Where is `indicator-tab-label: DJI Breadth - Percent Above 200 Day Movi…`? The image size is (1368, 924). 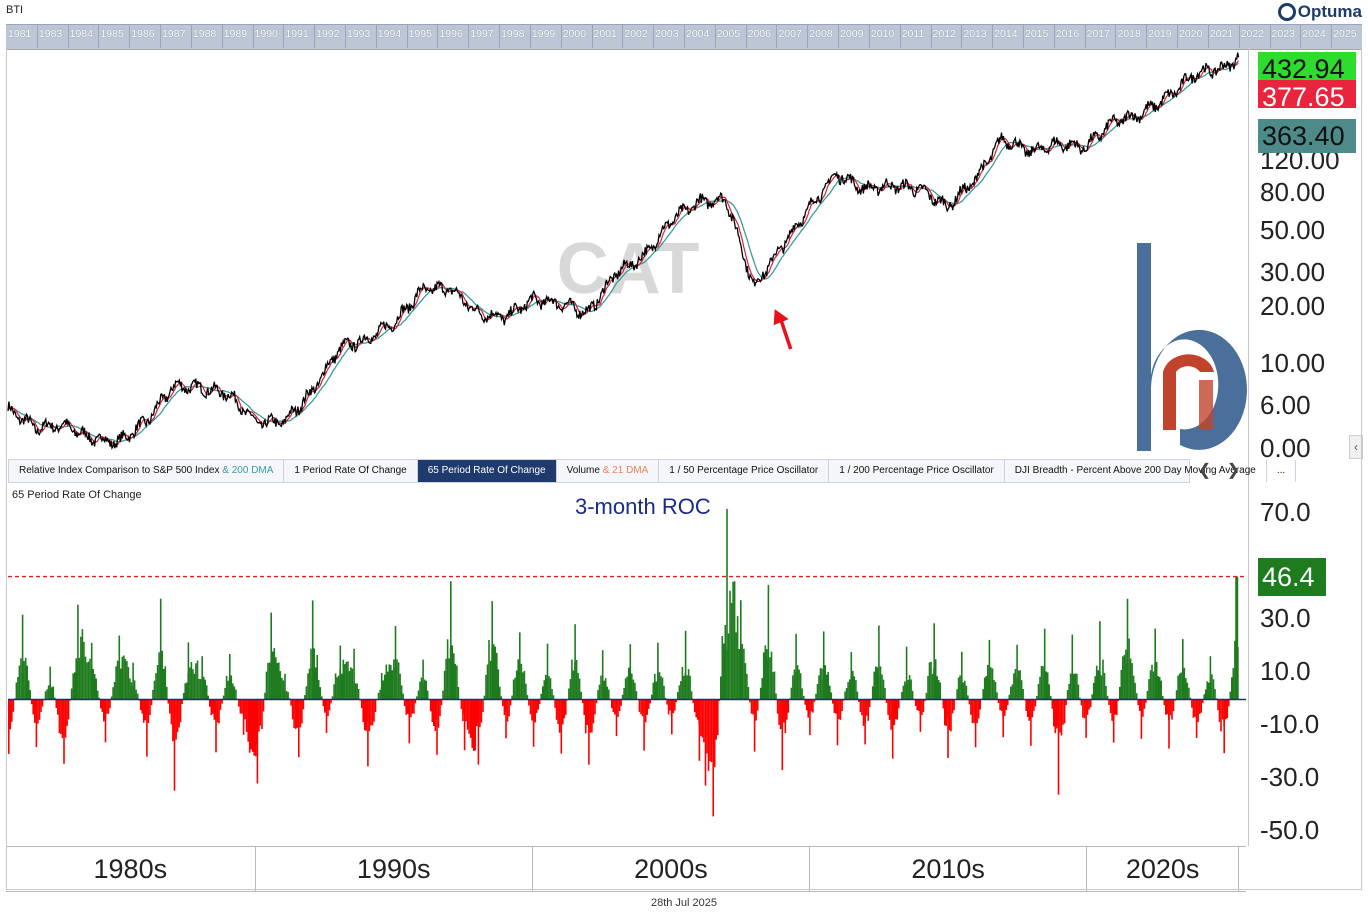 indicator-tab-label: DJI Breadth - Percent Above 200 Day Movi… is located at coordinates (1135, 470).